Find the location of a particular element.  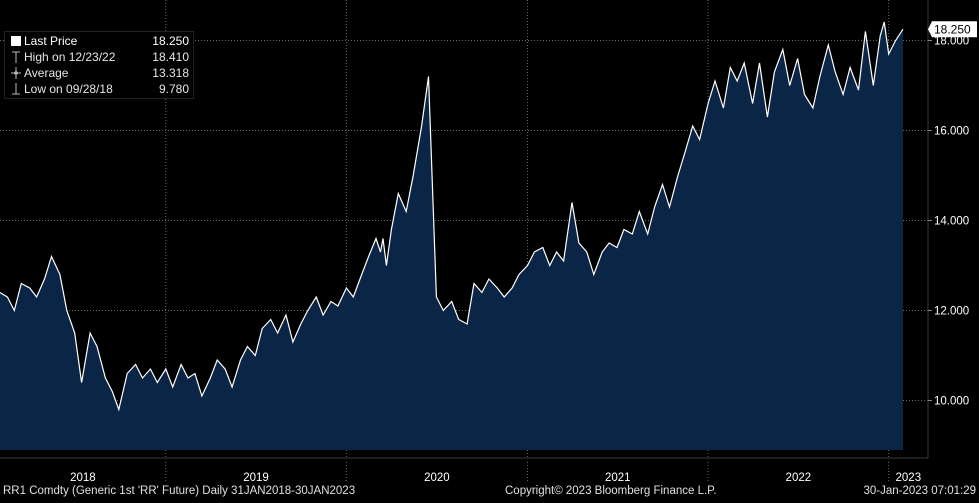

x-axis-ticks: 2018 2019 2020 2021 2022 2023 is located at coordinates (495, 473).